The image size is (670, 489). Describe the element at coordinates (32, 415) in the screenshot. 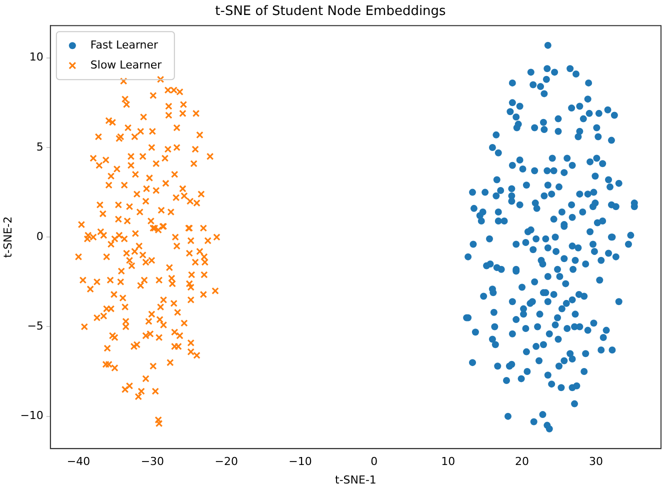

I see `y-tick-label: −10` at that location.